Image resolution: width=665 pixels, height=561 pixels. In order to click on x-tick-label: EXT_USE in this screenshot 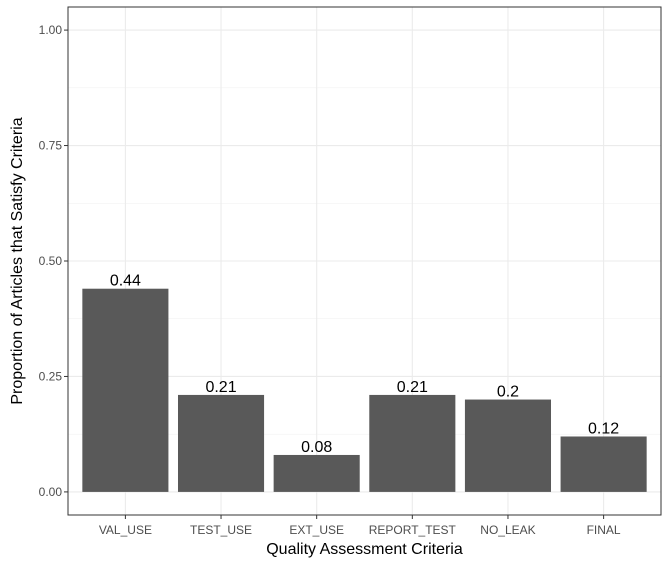, I will do `click(316, 530)`.